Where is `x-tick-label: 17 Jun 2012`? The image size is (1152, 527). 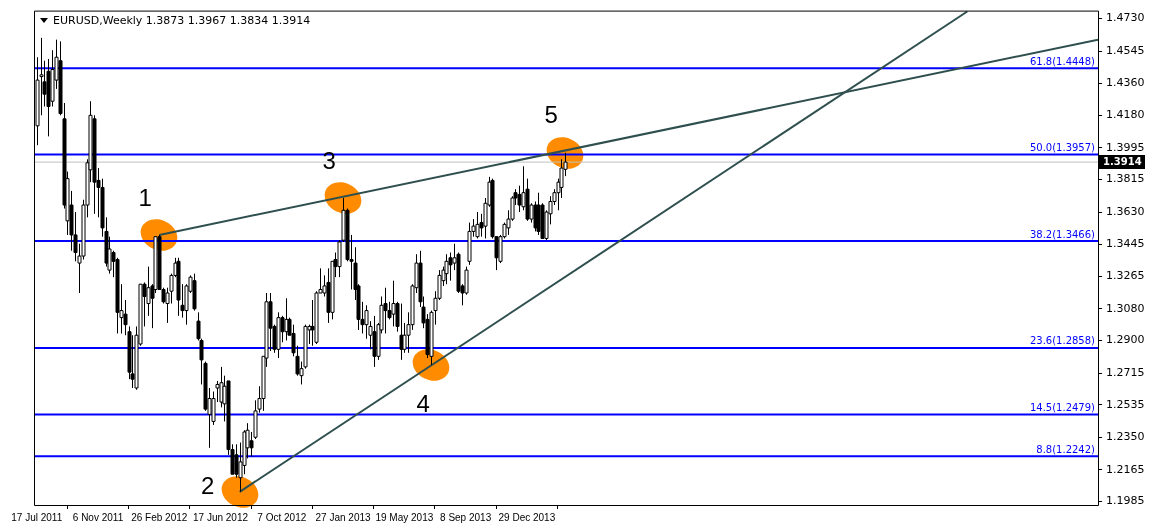 x-tick-label: 17 Jun 2012 is located at coordinates (221, 517).